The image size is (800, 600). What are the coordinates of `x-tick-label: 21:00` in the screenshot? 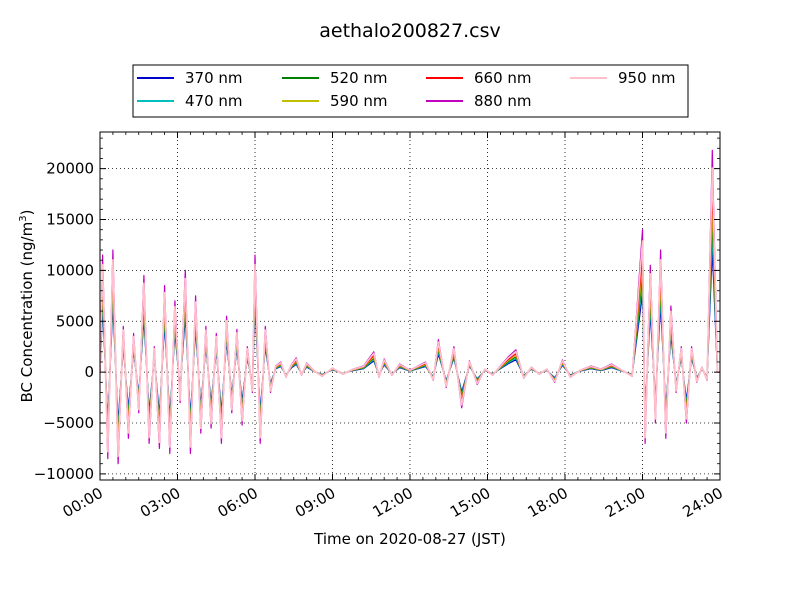 It's located at (625, 502).